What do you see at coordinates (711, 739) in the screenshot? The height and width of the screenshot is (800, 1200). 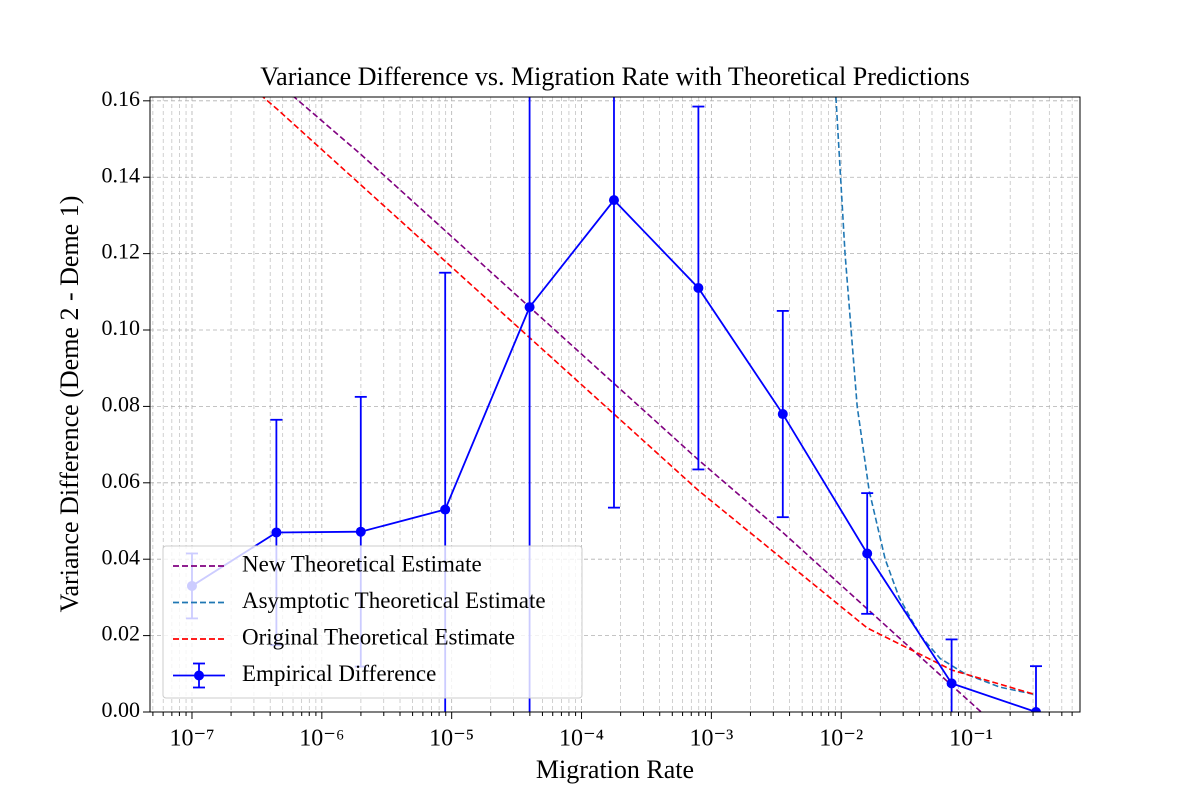 I see `x-tick-label: 10⁻³` at bounding box center [711, 739].